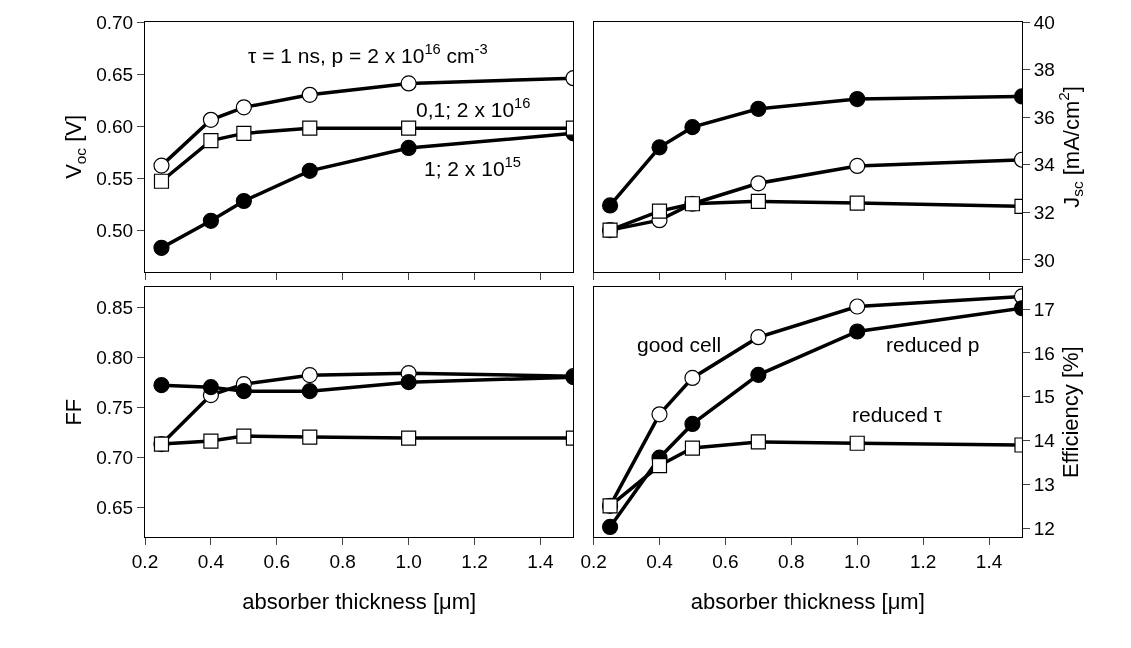 This screenshot has height=648, width=1131. What do you see at coordinates (1044, 441) in the screenshot?
I see `y-tick-label: 14` at bounding box center [1044, 441].